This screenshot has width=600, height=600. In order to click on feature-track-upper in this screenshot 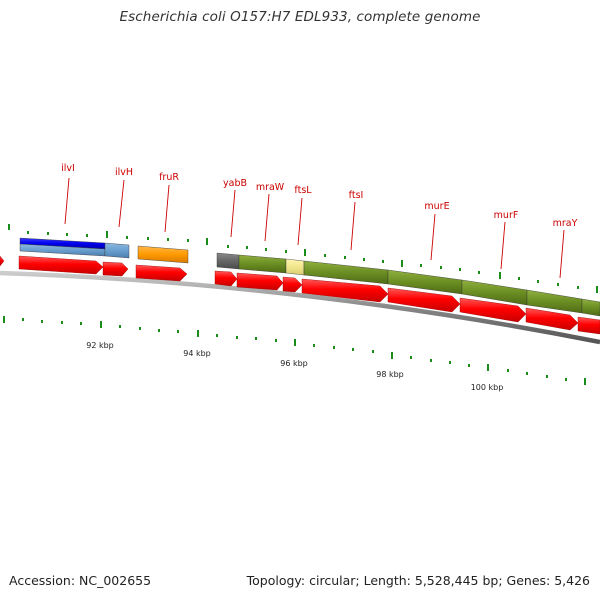, I will do `click(309, 277)`.